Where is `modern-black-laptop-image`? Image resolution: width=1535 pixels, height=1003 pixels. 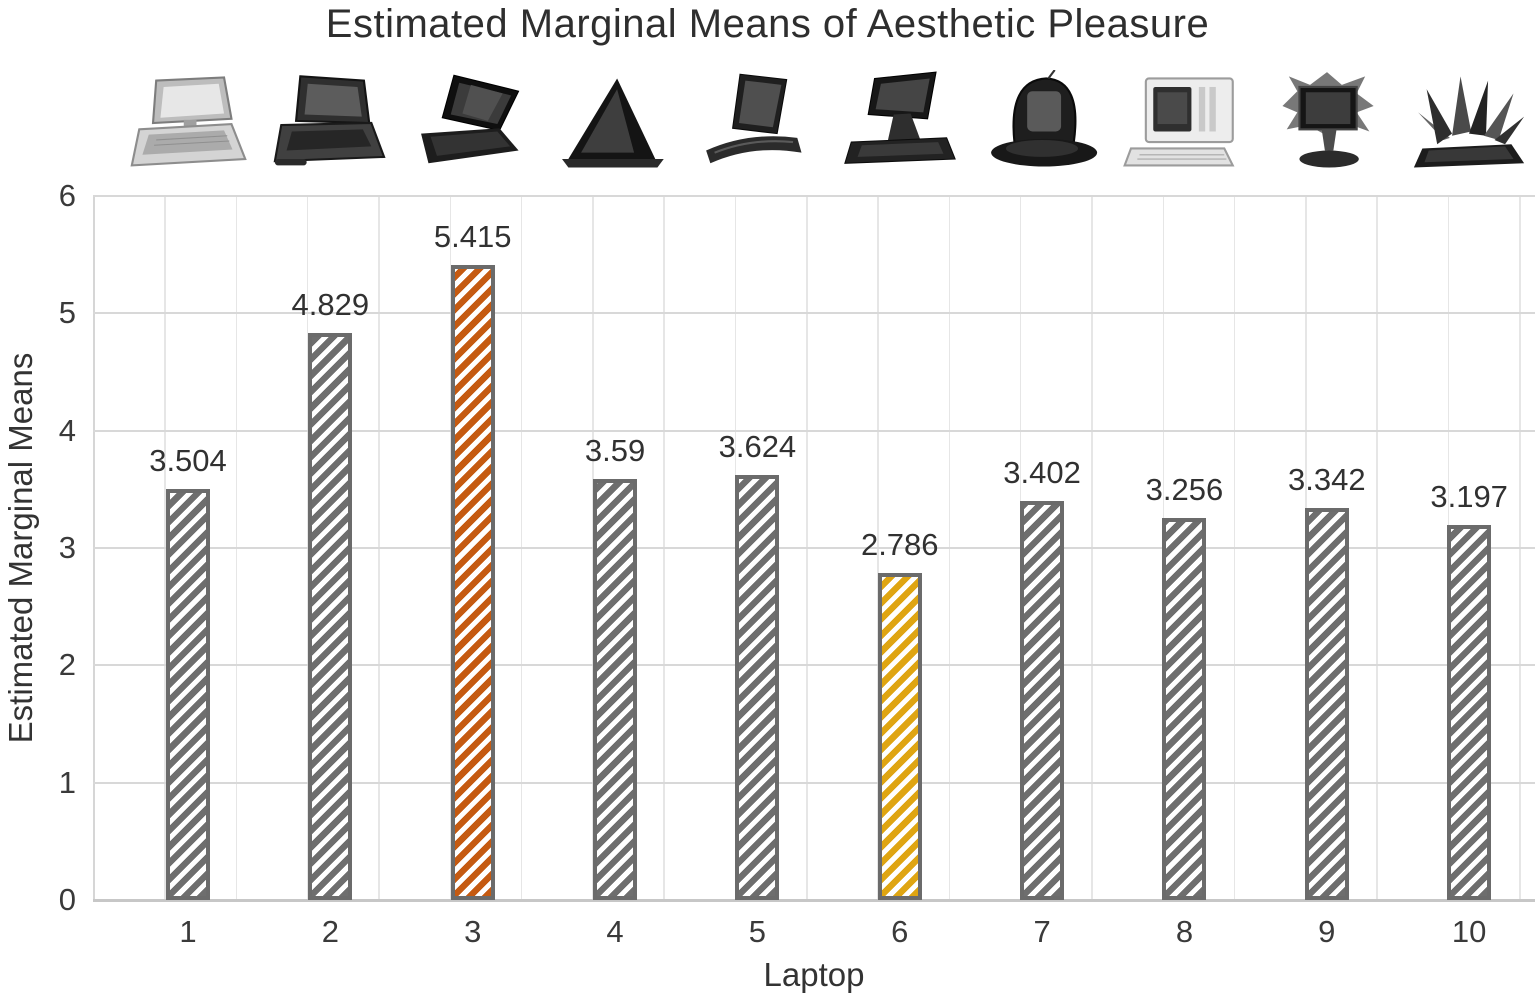
modern-black-laptop-image is located at coordinates (473, 123).